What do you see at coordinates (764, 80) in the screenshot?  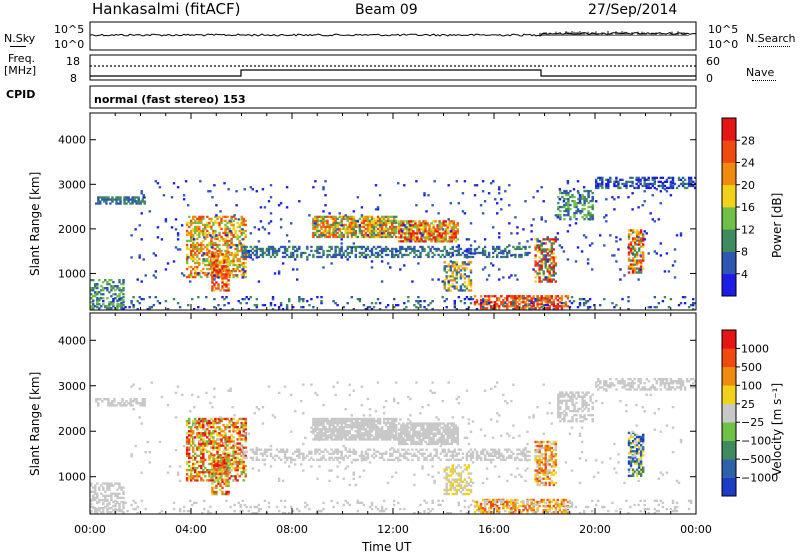 I see `nave-legend-line` at bounding box center [764, 80].